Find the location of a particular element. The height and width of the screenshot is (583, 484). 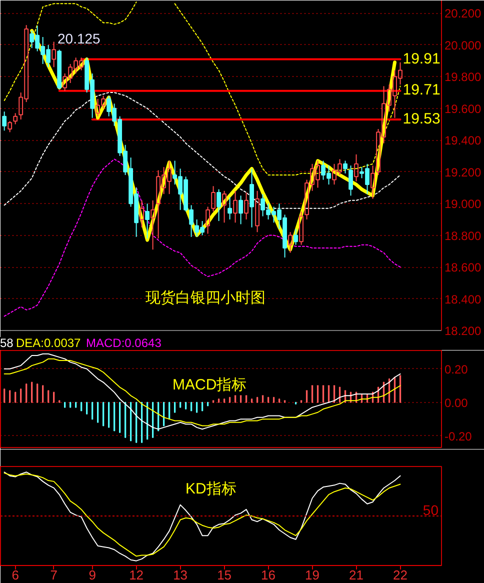

x-tick-label: 12 is located at coordinates (136, 575).